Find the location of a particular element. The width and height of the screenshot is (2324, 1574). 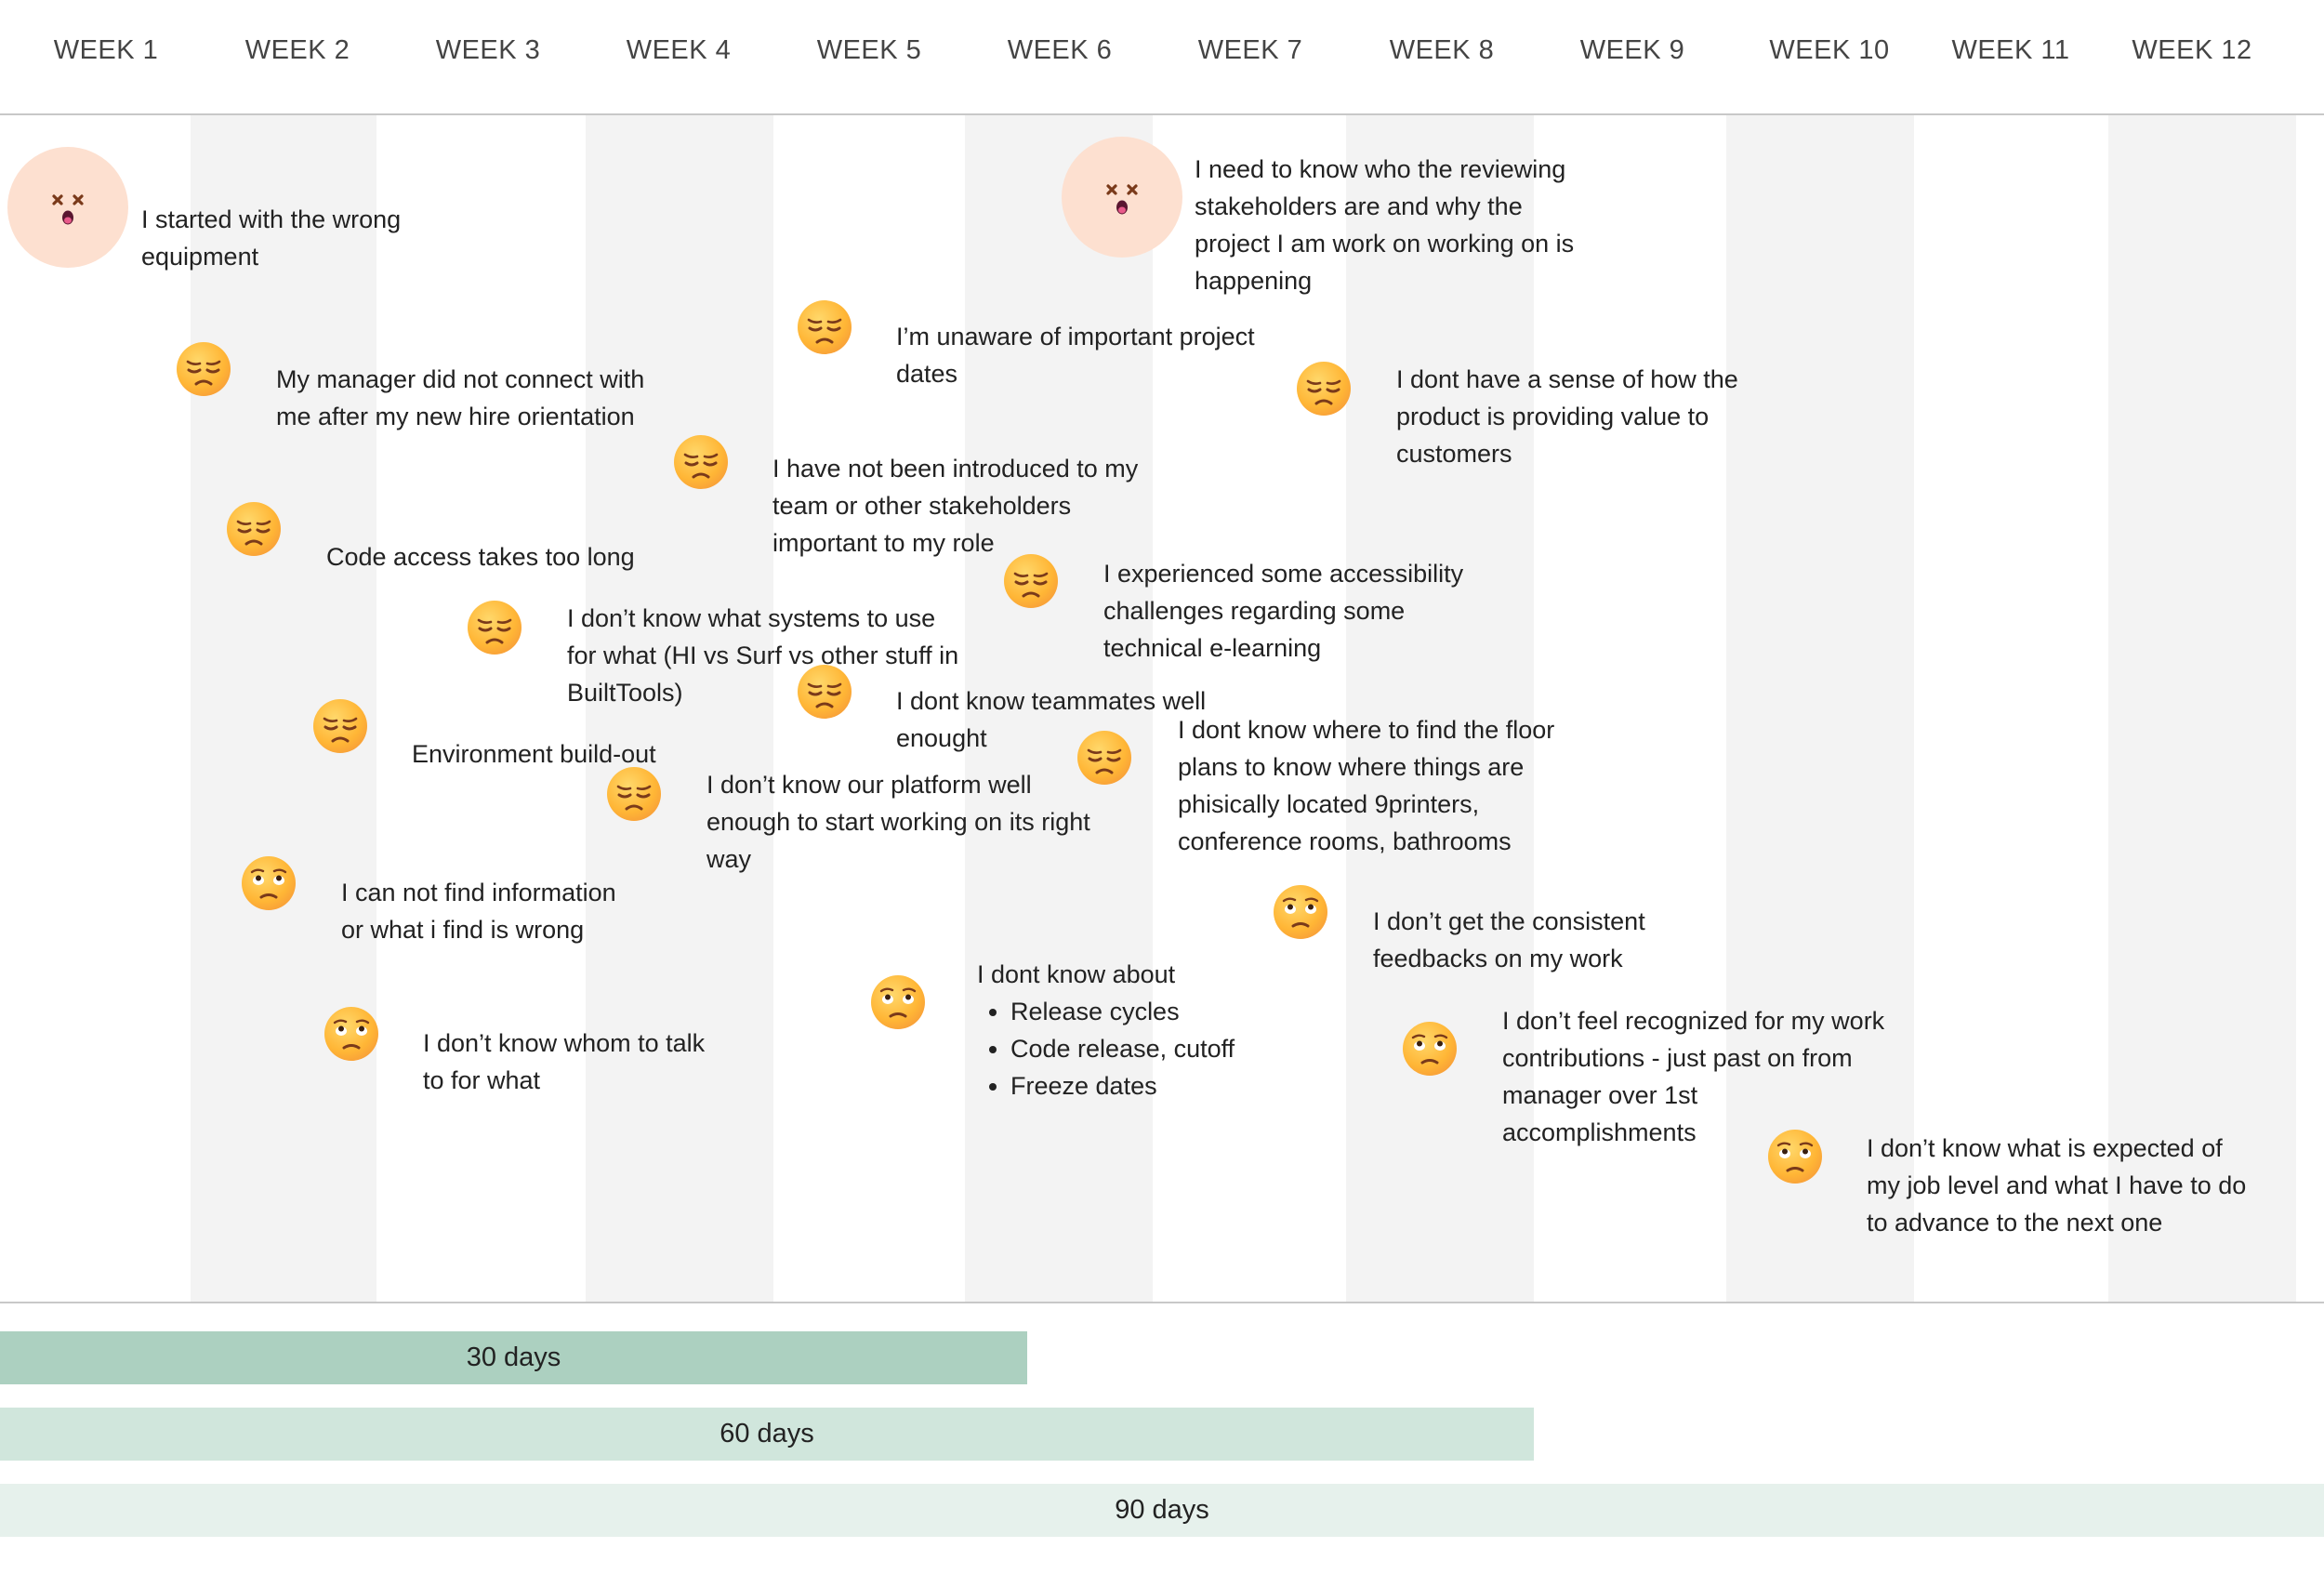

text-line: I don’t know whom to talk is located at coordinates (564, 1043).